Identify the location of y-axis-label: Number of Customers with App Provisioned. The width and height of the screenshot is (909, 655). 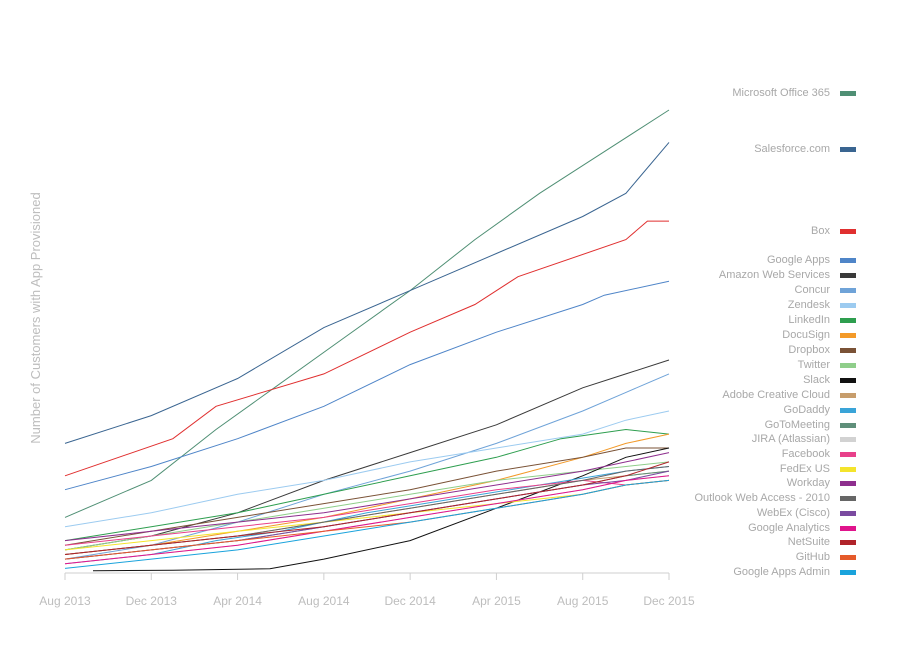
(35, 317).